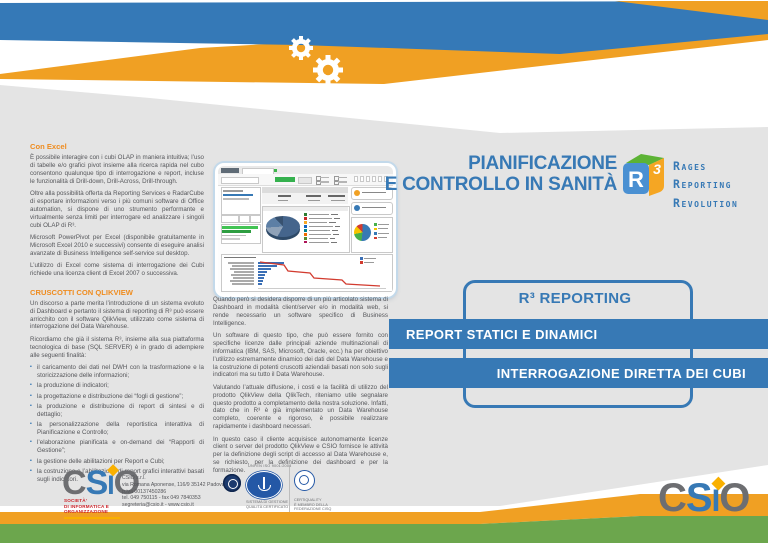 This screenshot has width=768, height=543. Describe the element at coordinates (110, 485) in the screenshot. I see `csio-letter-i: I` at that location.